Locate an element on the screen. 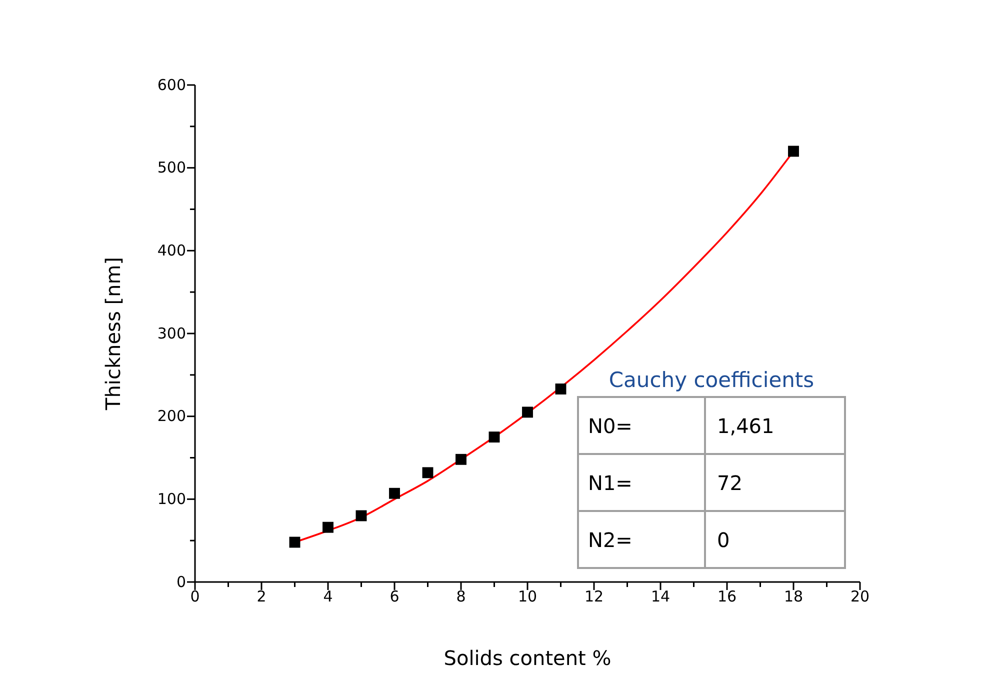 The image size is (991, 691). annotation: N0= is located at coordinates (610, 426).